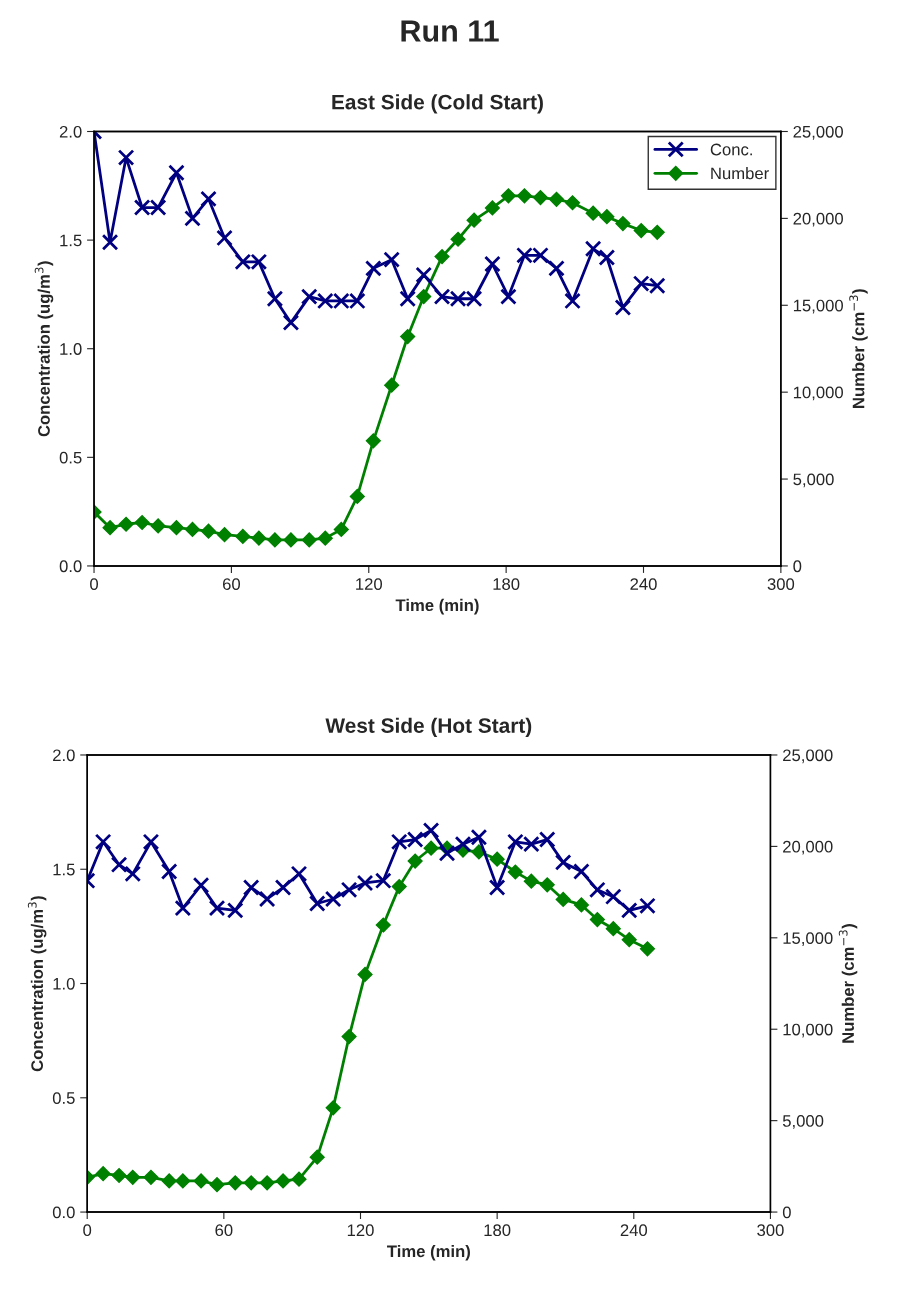 This screenshot has width=899, height=1293. I want to click on x-tick-label: 0, so click(87, 1230).